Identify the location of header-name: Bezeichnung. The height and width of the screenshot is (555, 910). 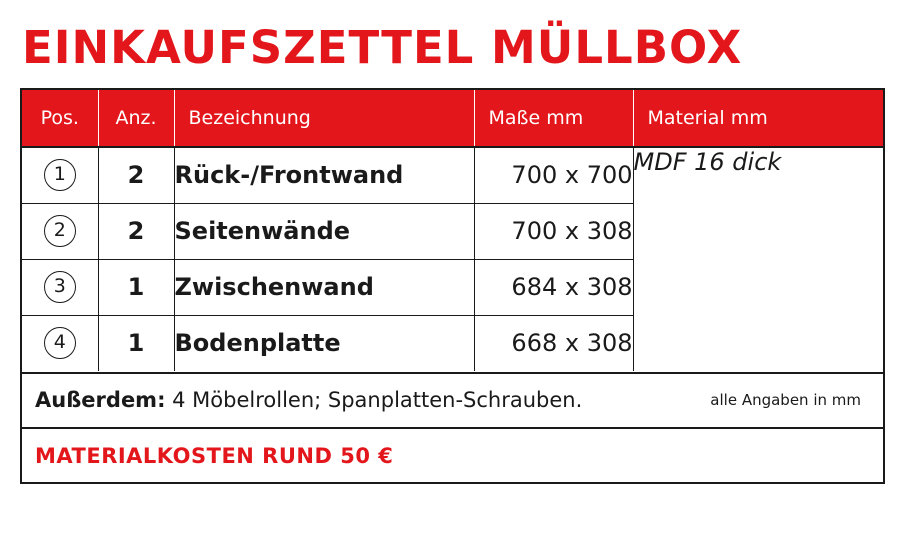
(323, 119).